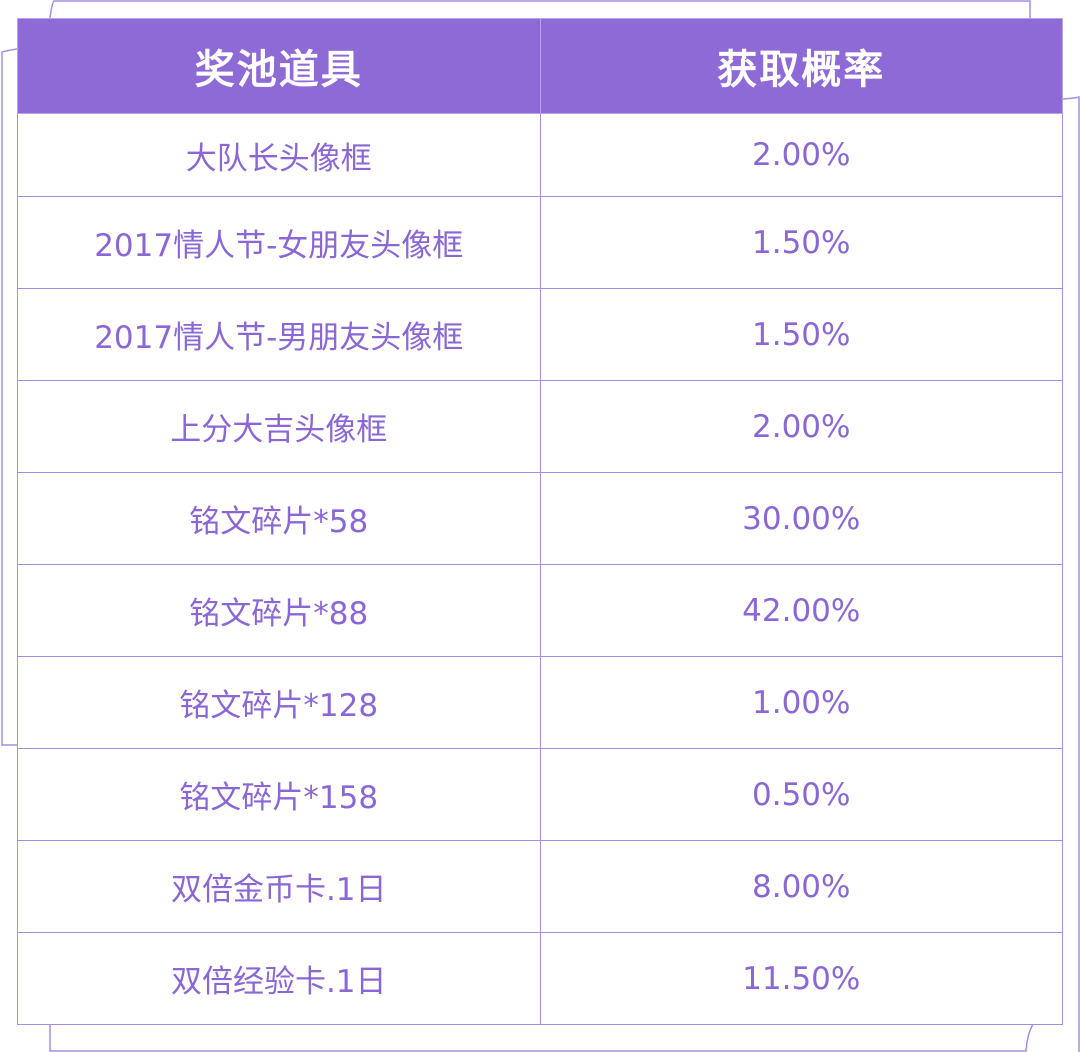 This screenshot has width=1080, height=1052. I want to click on table-row: 铭文碎片*58 30.00%, so click(540, 518).